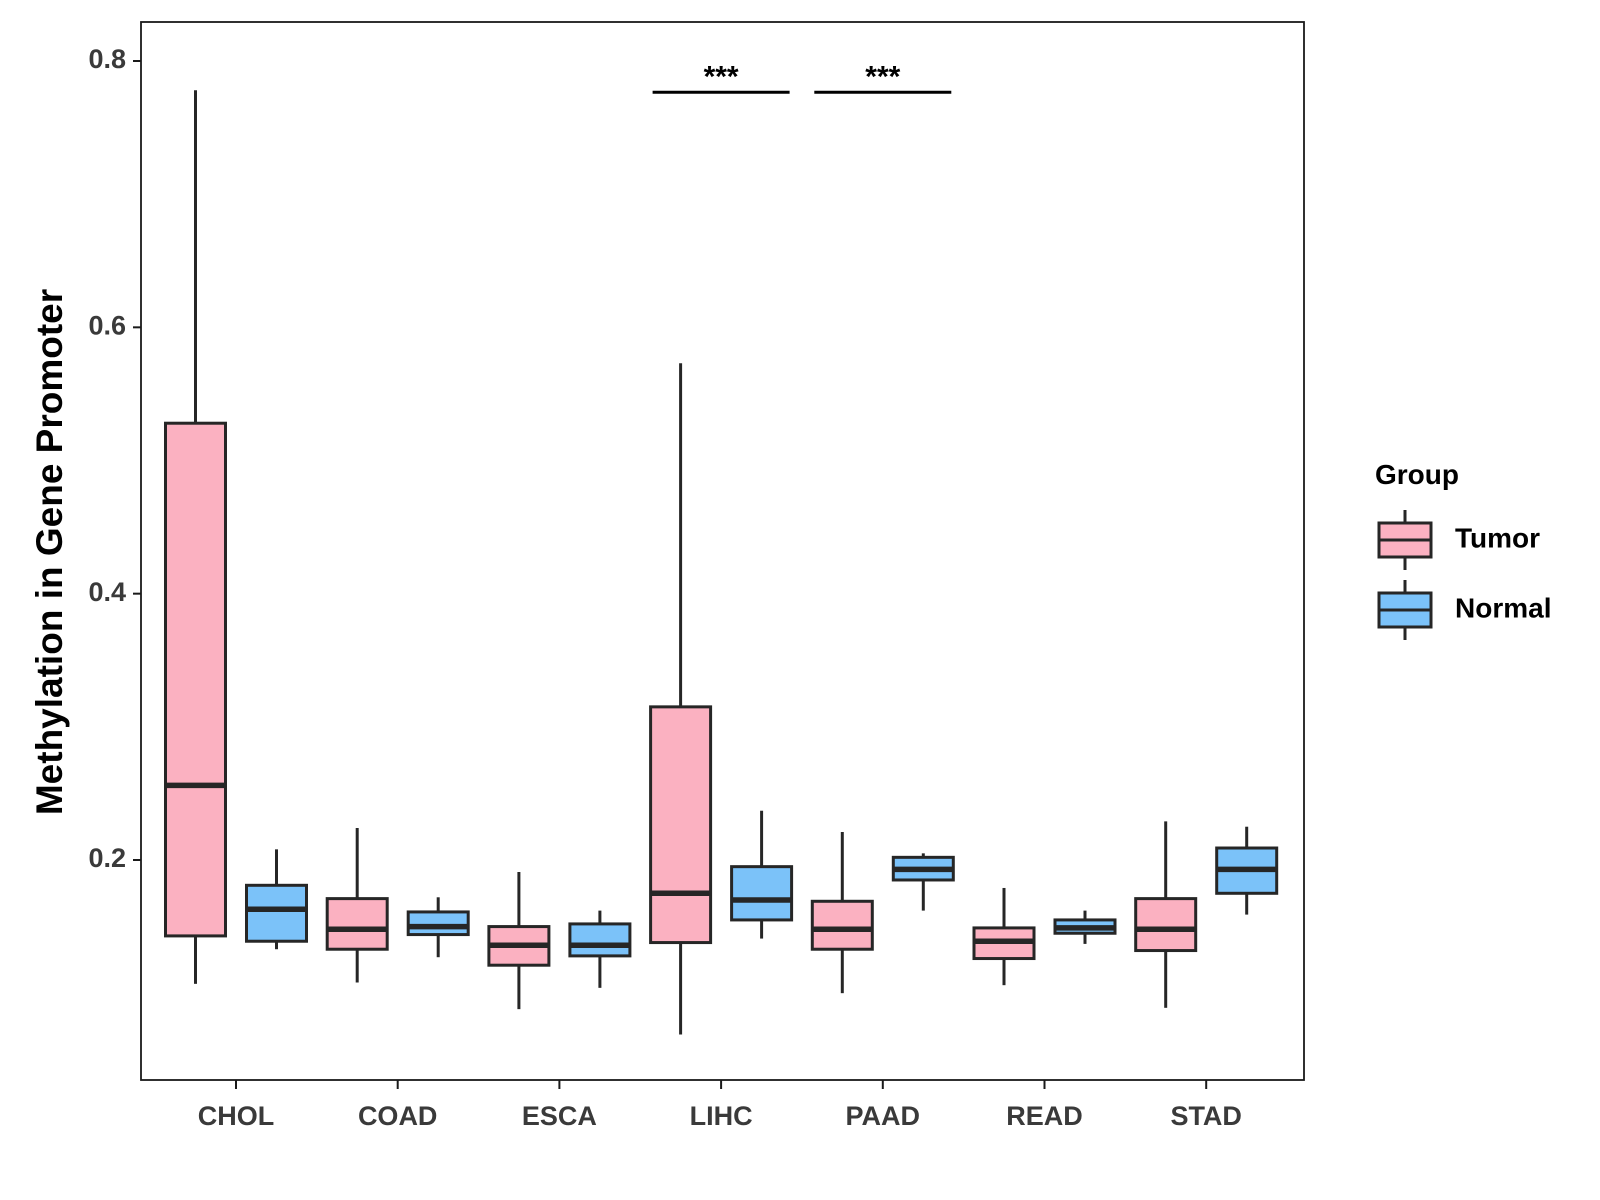 The image size is (1600, 1200). What do you see at coordinates (1044, 1116) in the screenshot?
I see `x-tick-label: READ` at bounding box center [1044, 1116].